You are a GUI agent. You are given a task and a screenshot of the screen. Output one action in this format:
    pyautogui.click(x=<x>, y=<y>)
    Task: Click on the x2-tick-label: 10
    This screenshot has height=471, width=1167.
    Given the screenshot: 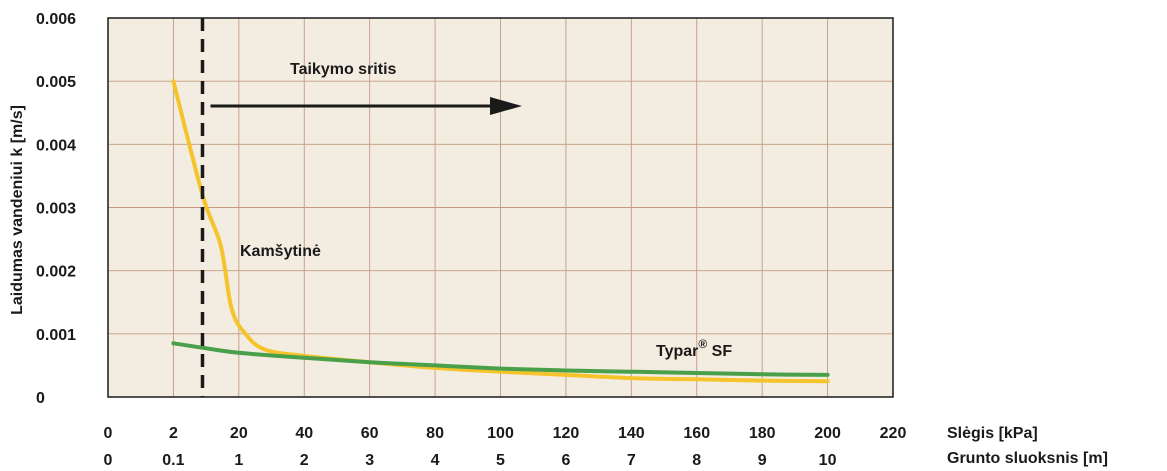 What is the action you would take?
    pyautogui.click(x=828, y=460)
    